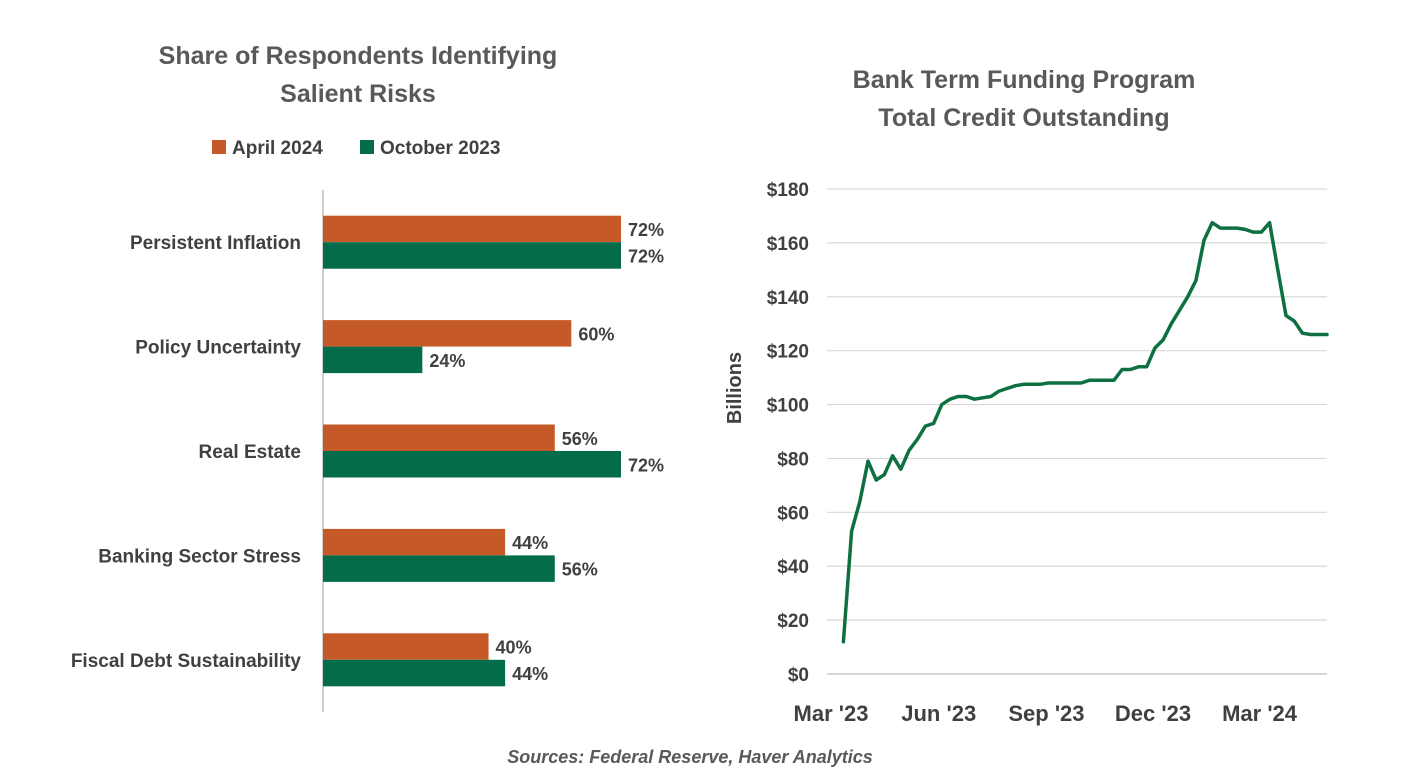  Describe the element at coordinates (358, 56) in the screenshot. I see `bar-chart-title-line-1: Share of Respondents Identifying` at that location.